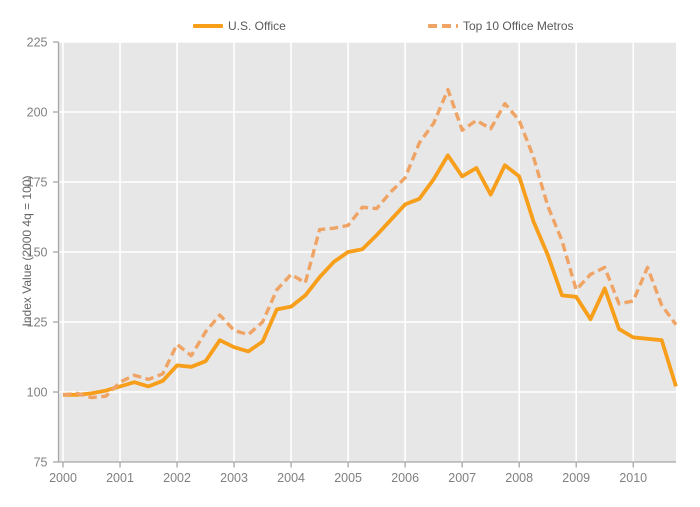  I want to click on x-tick-label: 2007, so click(462, 478).